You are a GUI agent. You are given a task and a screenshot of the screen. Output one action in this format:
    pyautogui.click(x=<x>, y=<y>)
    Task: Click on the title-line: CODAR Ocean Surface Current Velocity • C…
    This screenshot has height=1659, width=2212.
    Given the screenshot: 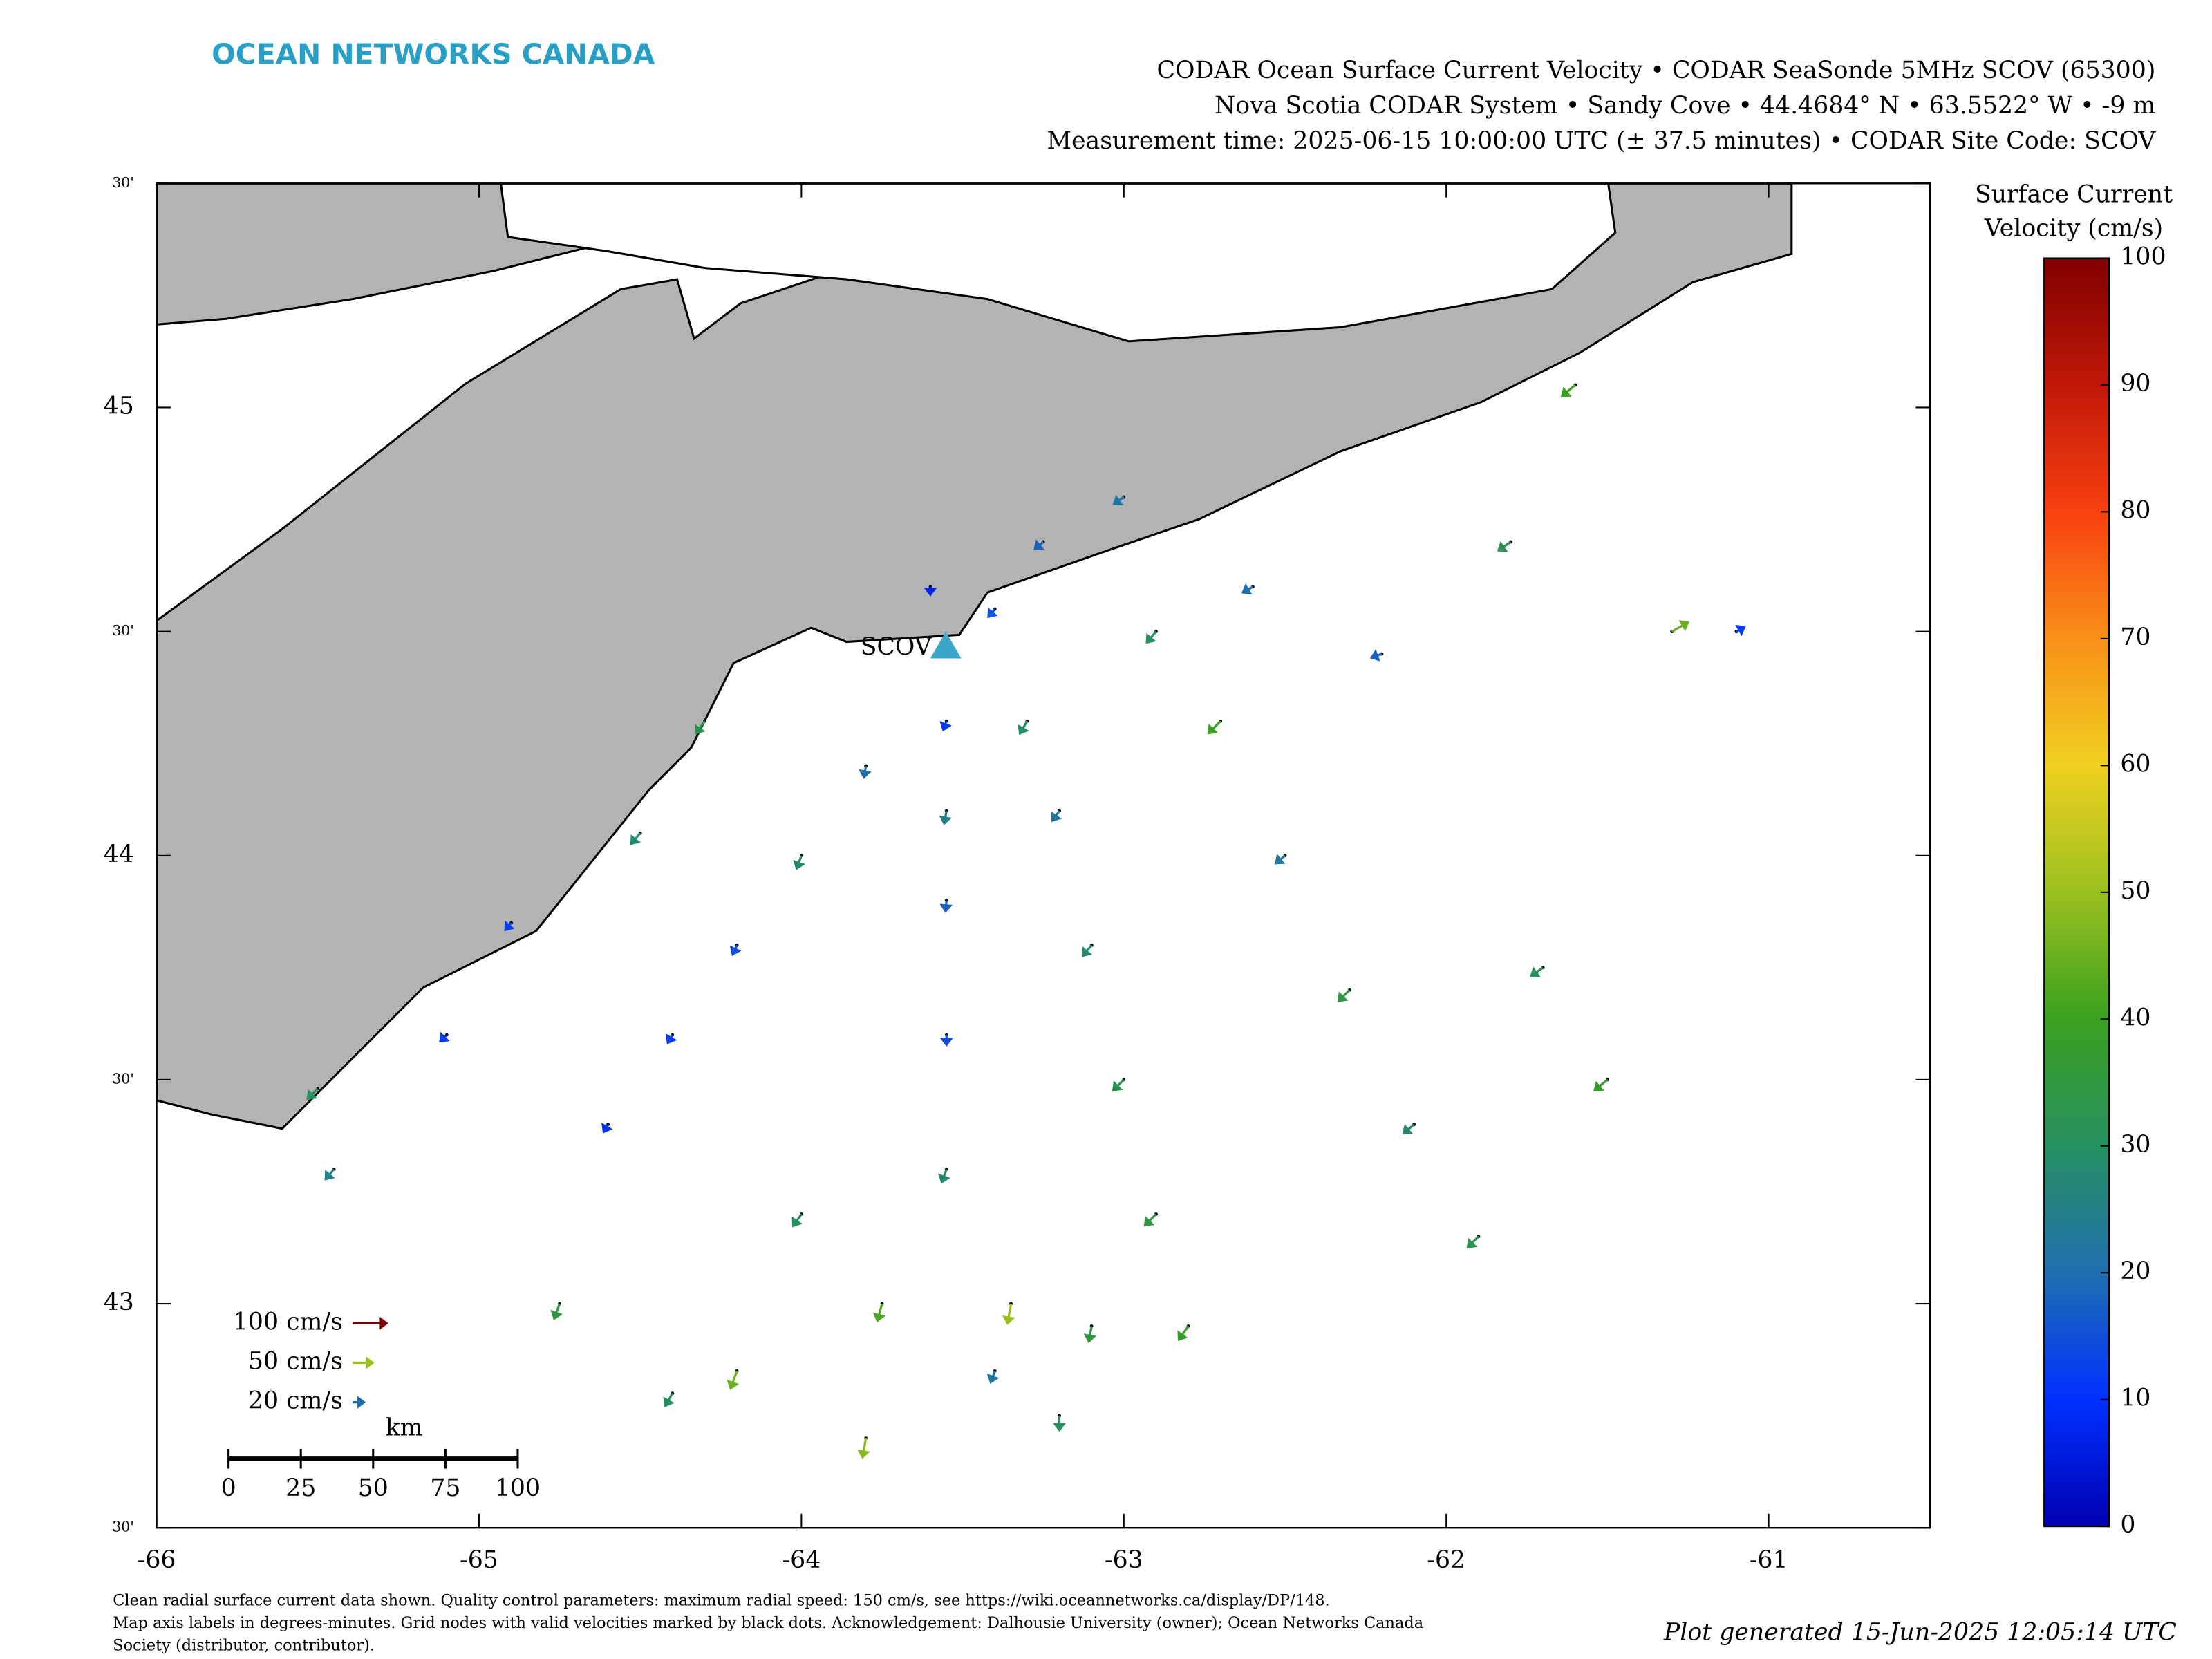 What is the action you would take?
    pyautogui.click(x=1656, y=70)
    